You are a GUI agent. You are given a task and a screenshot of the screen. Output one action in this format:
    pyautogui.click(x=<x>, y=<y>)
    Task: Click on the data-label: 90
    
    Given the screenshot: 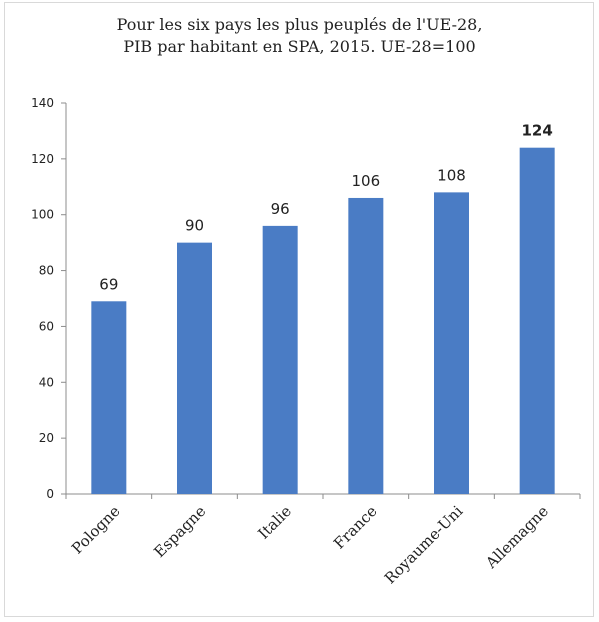 What is the action you would take?
    pyautogui.click(x=194, y=226)
    